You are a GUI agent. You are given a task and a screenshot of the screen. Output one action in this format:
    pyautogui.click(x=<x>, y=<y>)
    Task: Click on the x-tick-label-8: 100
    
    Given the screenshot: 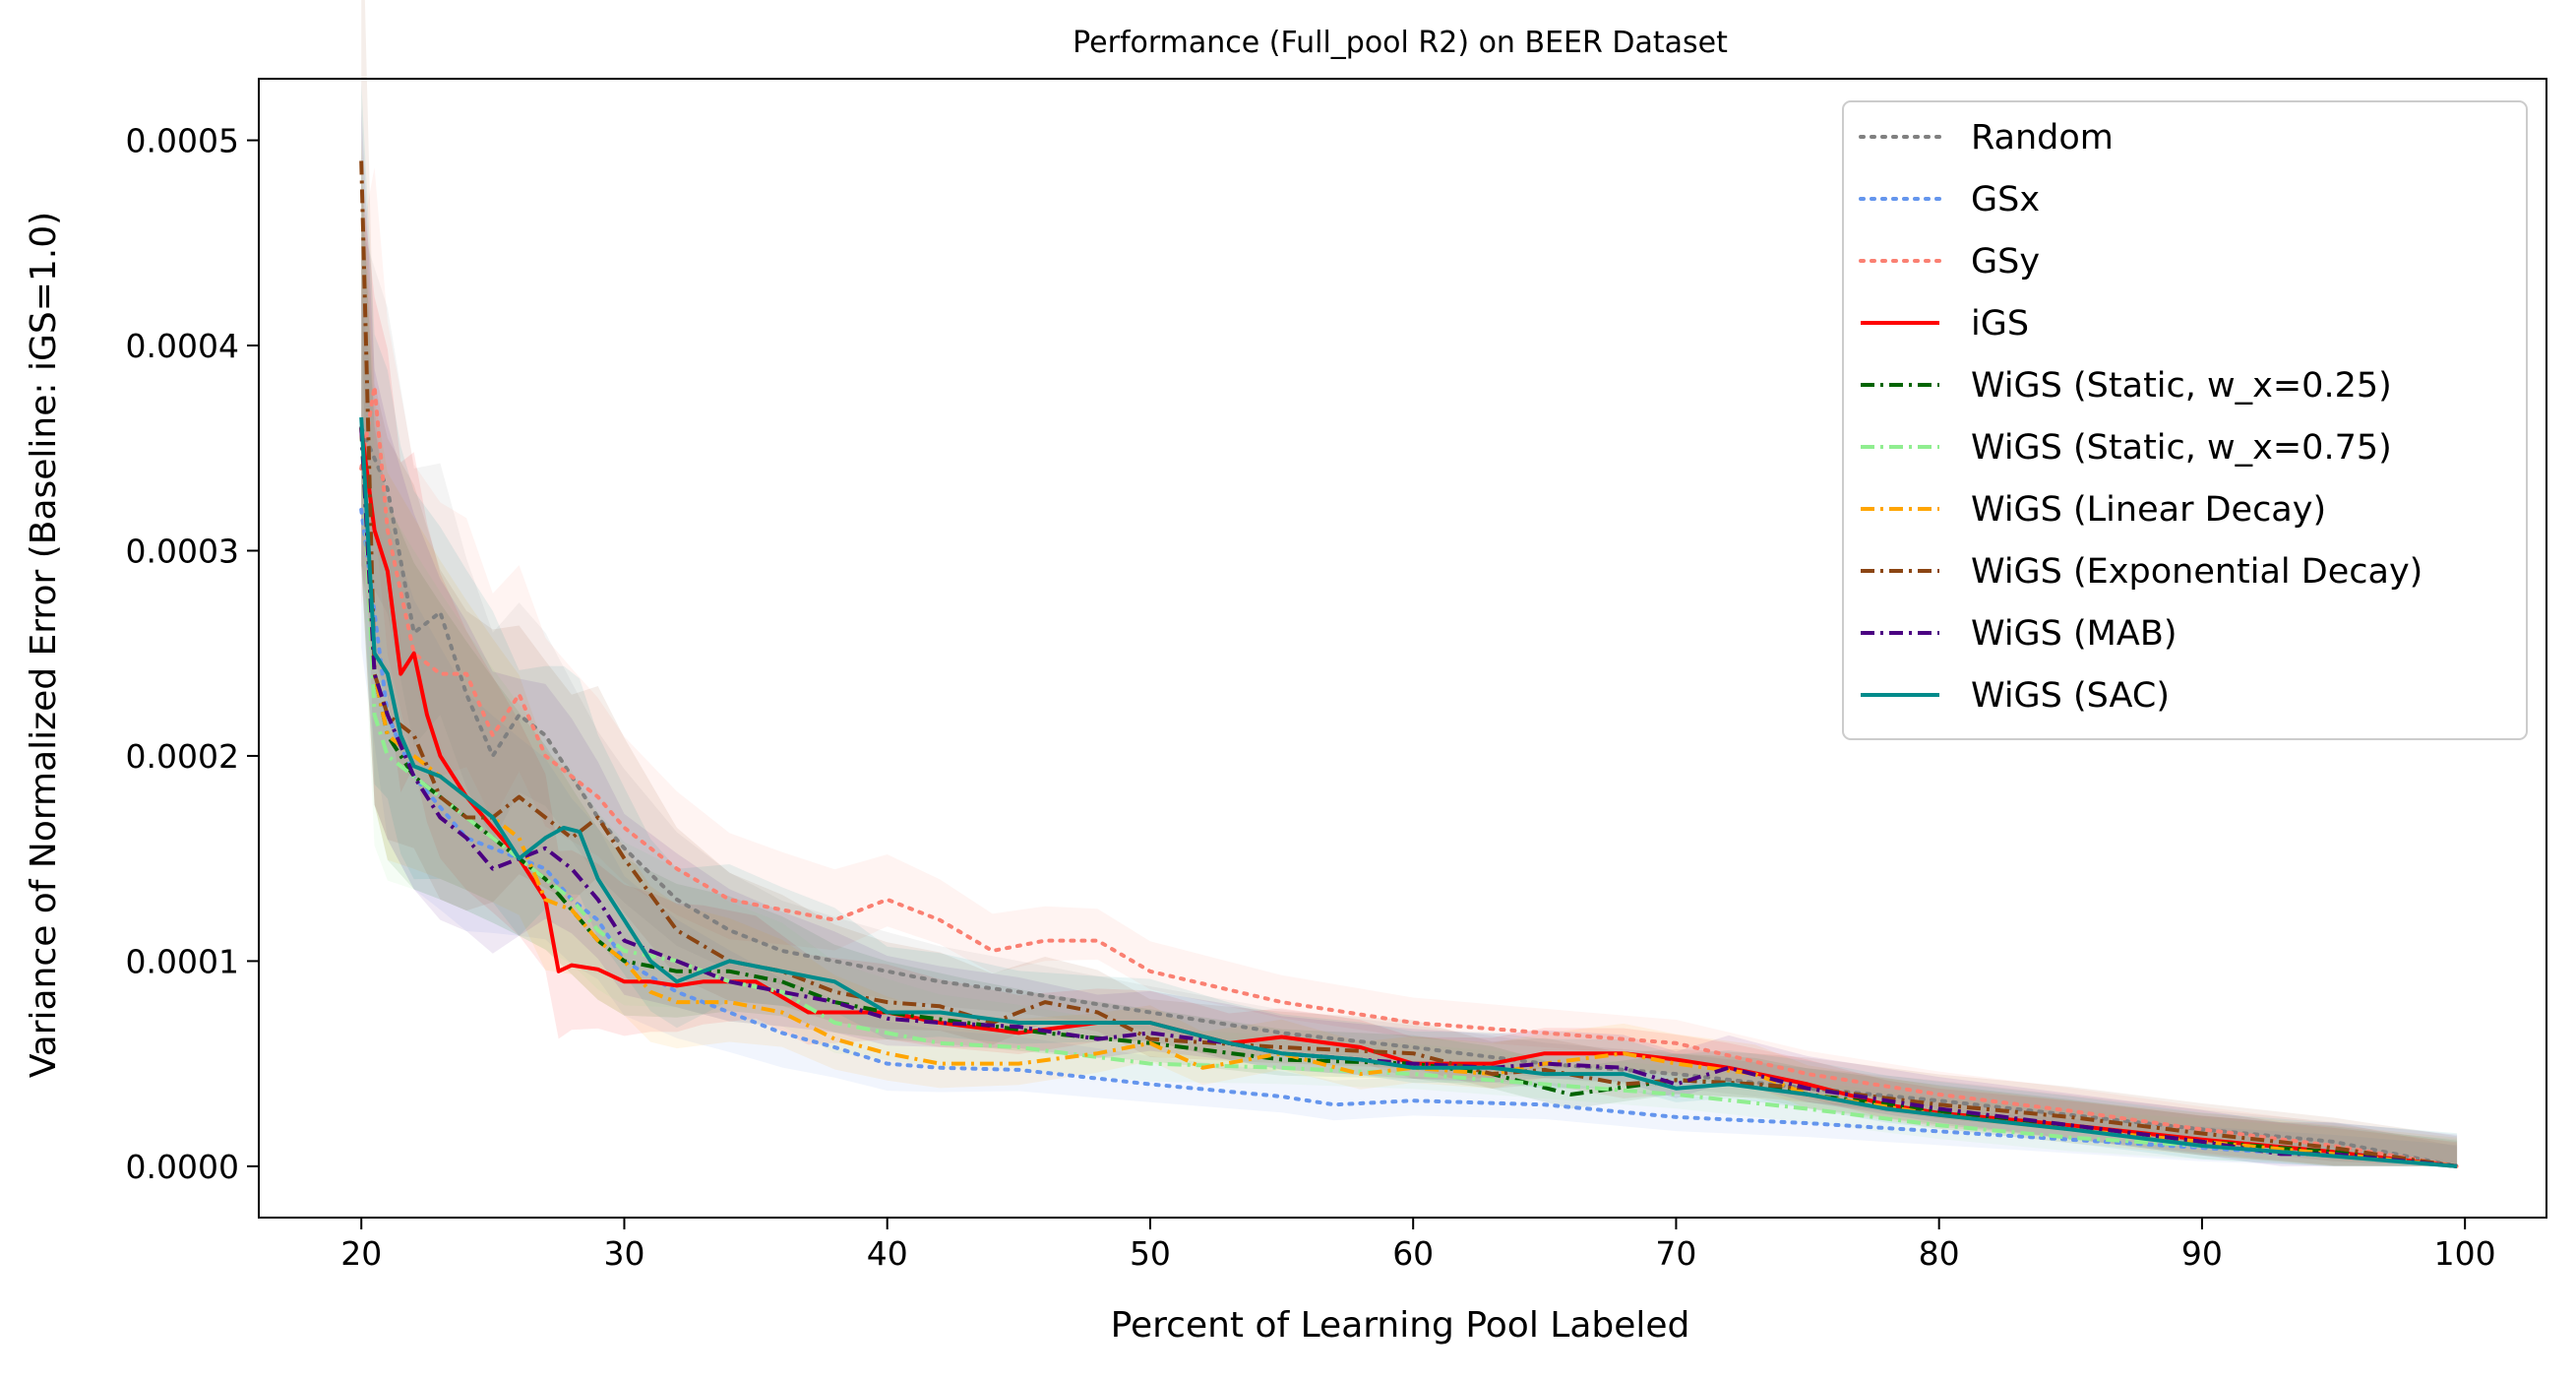 What is the action you would take?
    pyautogui.click(x=2465, y=1253)
    